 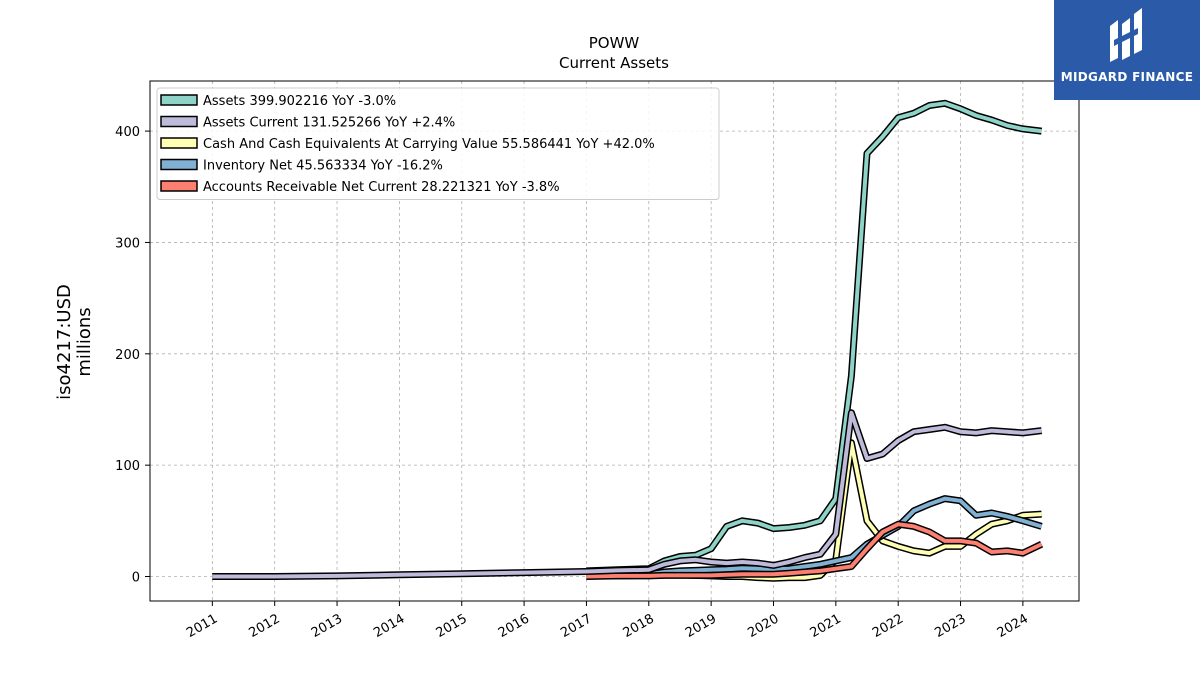 What do you see at coordinates (327, 626) in the screenshot?
I see `x-tick-label: 2013` at bounding box center [327, 626].